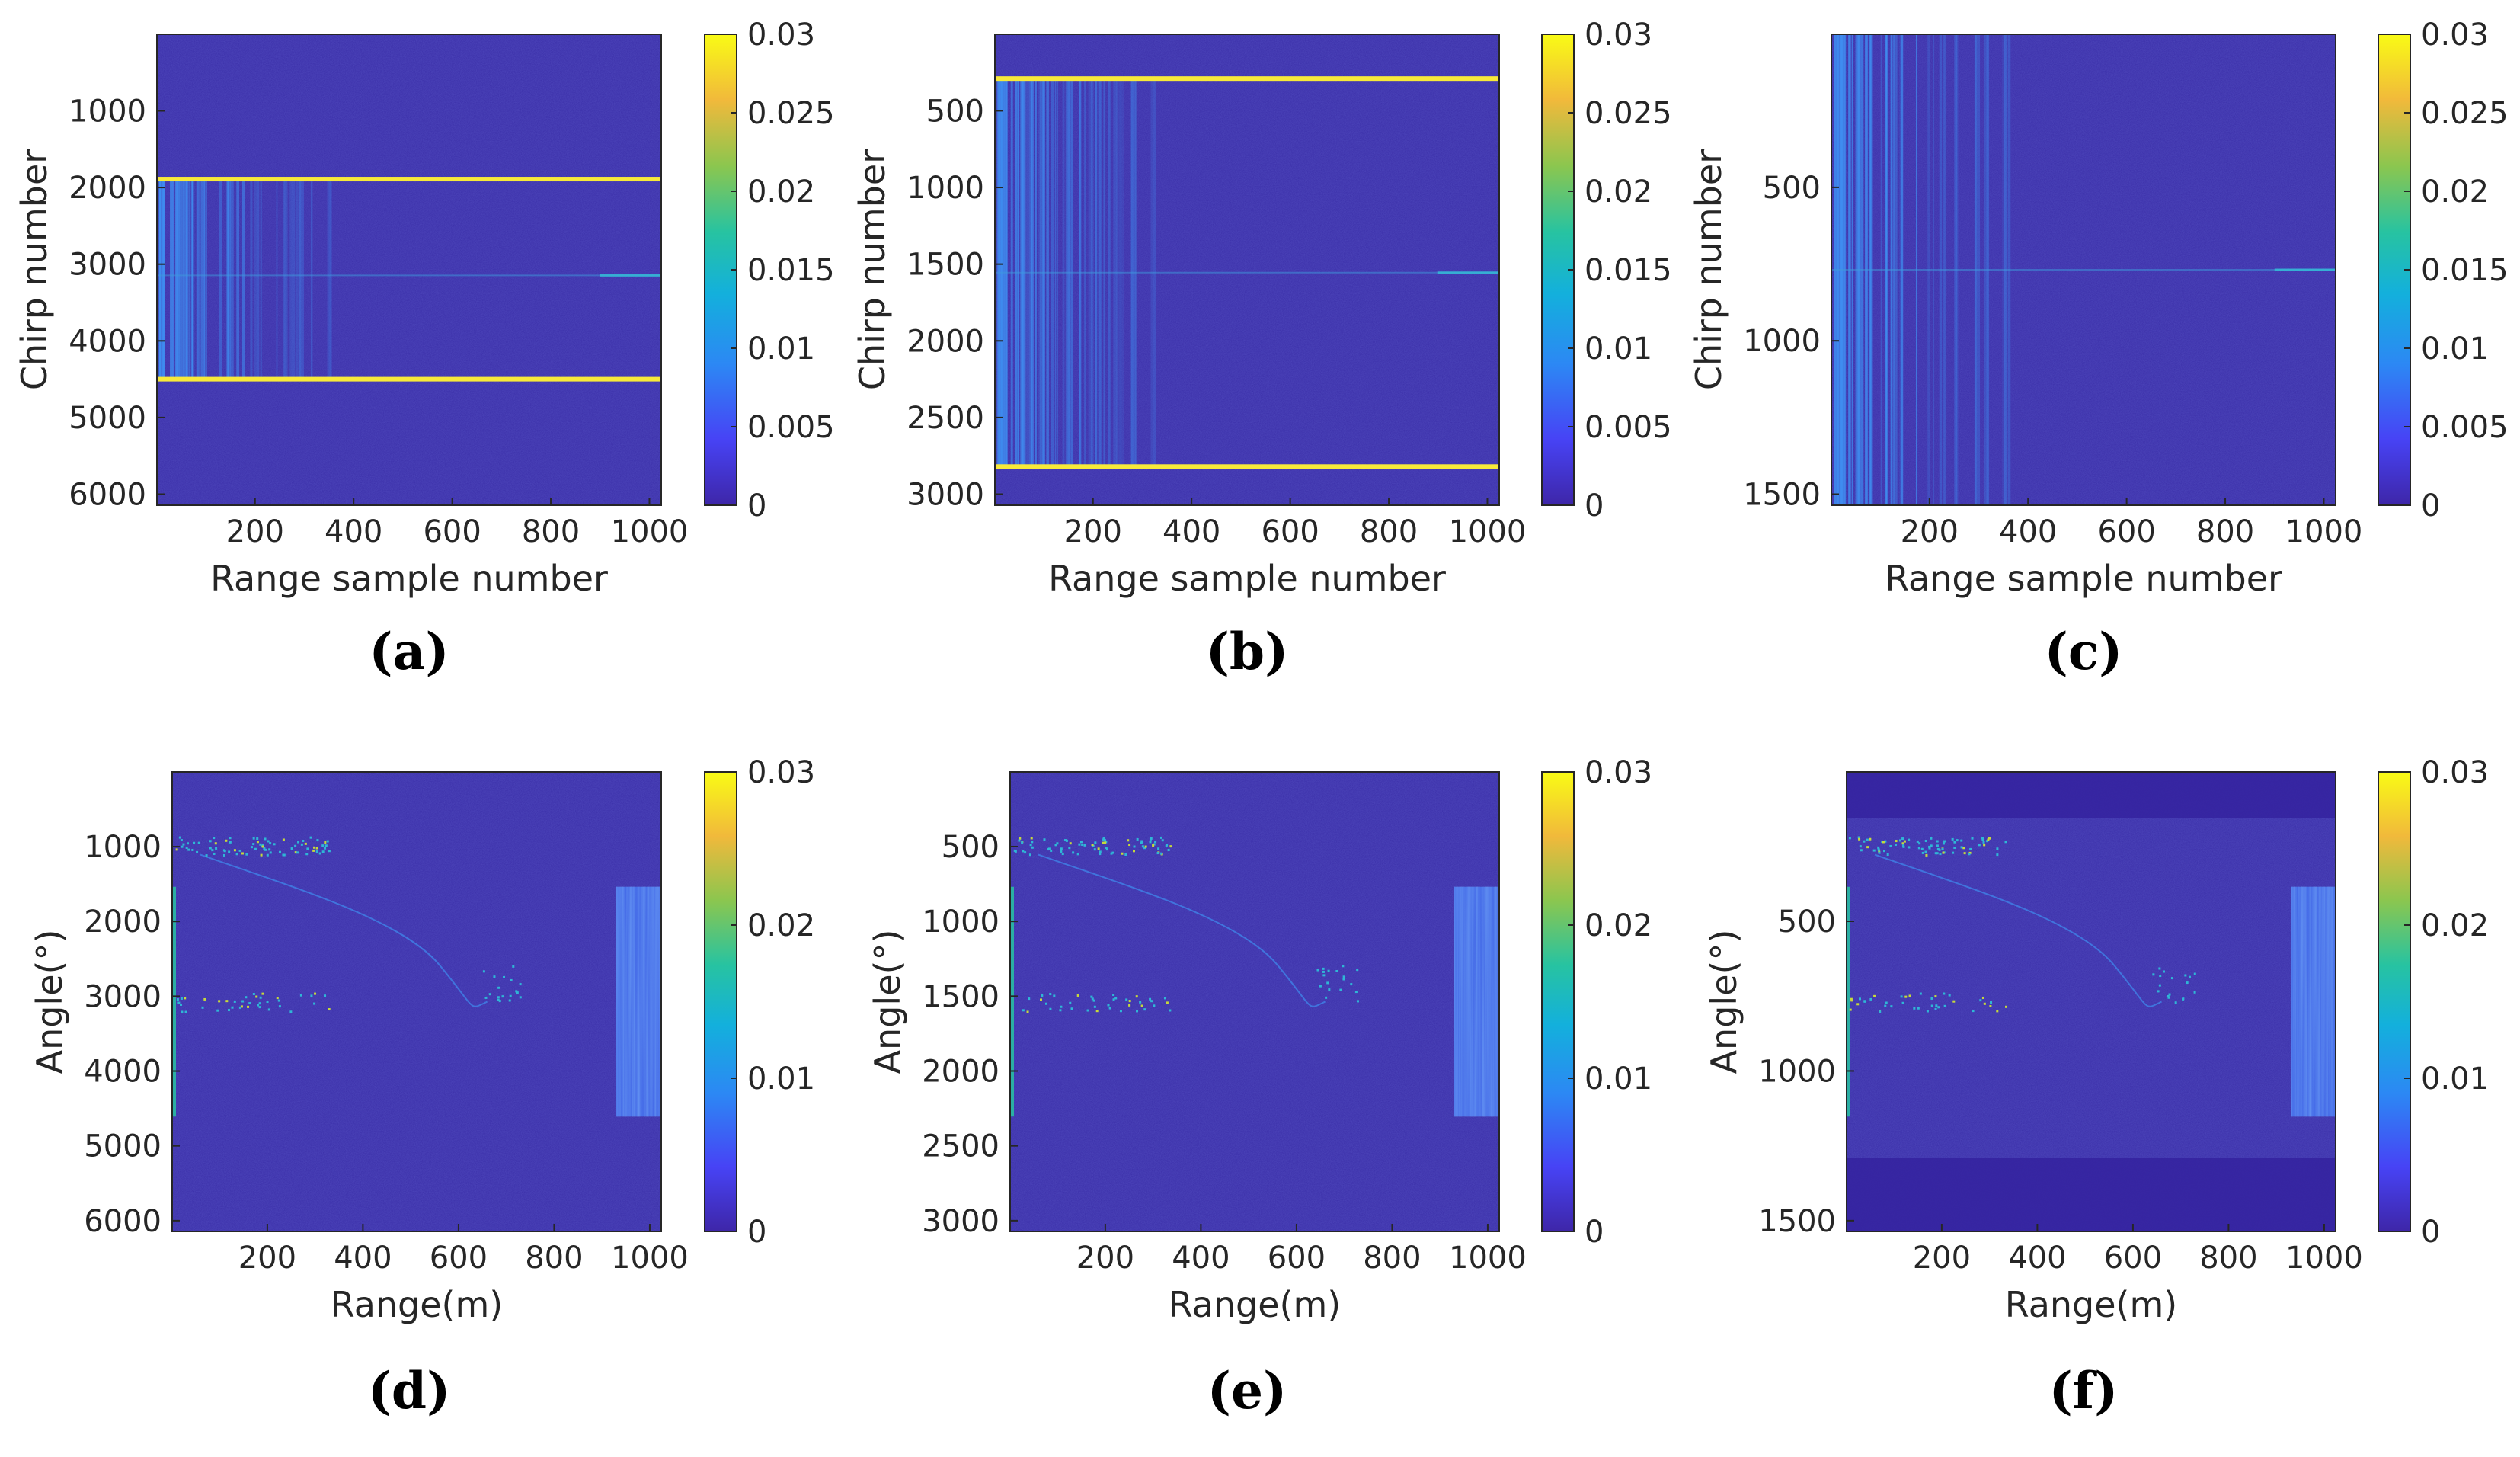  Describe the element at coordinates (781, 349) in the screenshot. I see `colorbar-tick-label: 0.01` at that location.